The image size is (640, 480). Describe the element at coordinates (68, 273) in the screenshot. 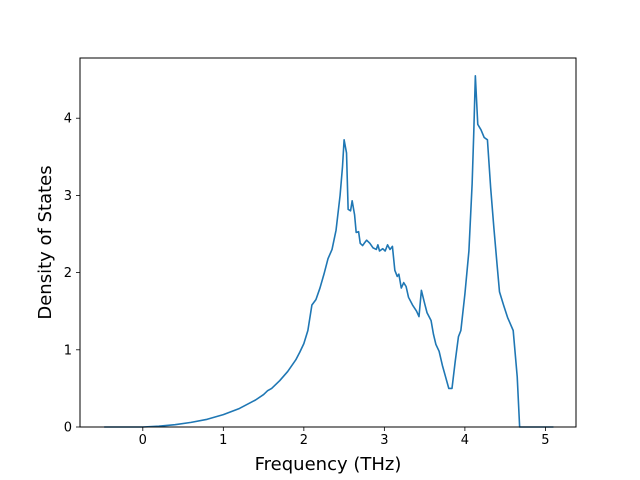

I see `y-tick-label: 2` at that location.